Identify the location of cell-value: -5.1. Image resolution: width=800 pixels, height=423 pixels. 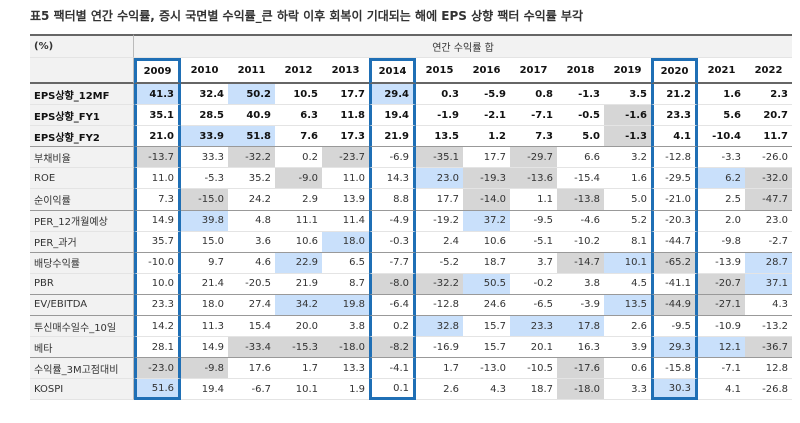
(533, 242).